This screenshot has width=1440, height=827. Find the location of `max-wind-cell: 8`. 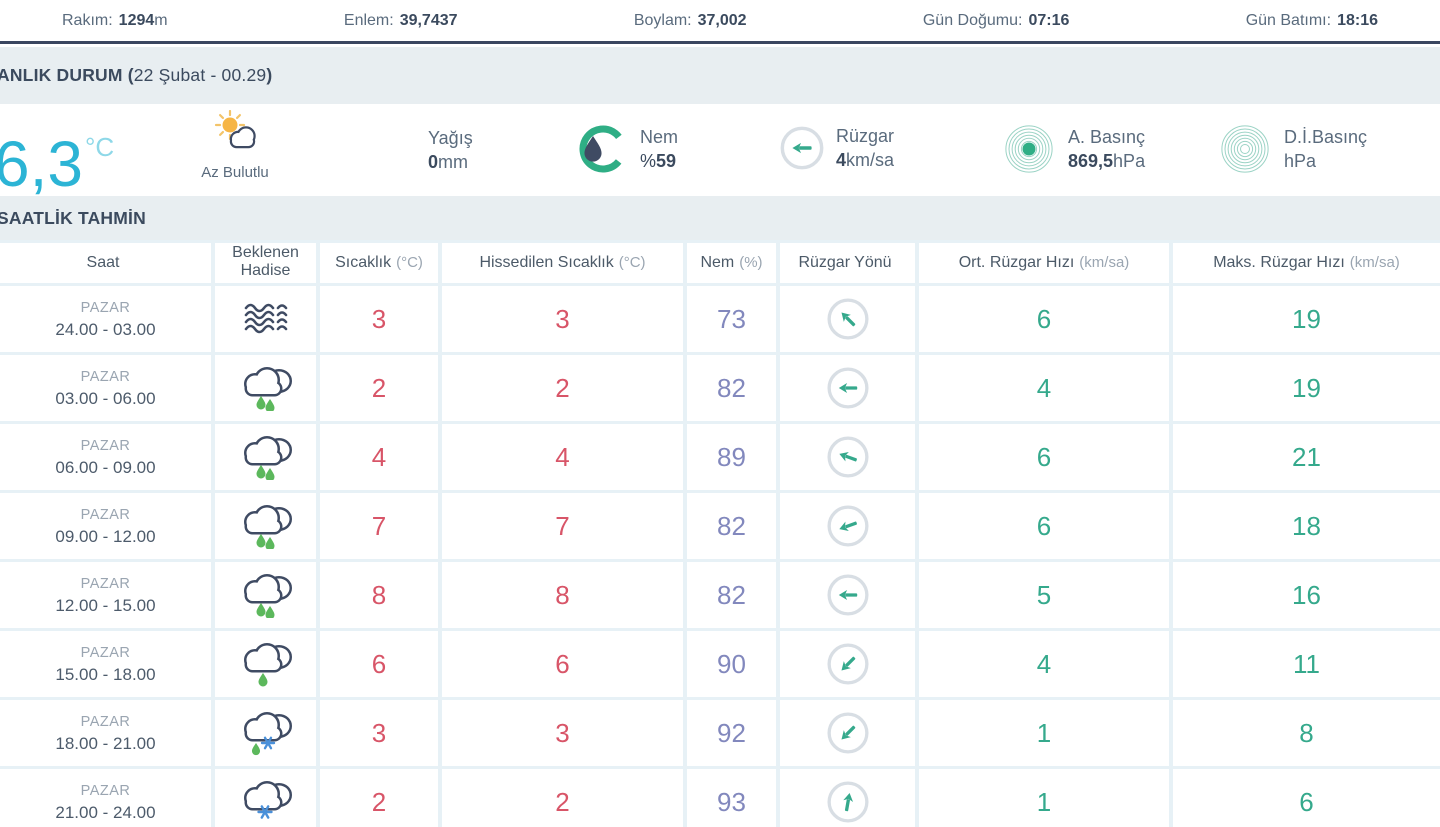

max-wind-cell: 8 is located at coordinates (1306, 733).